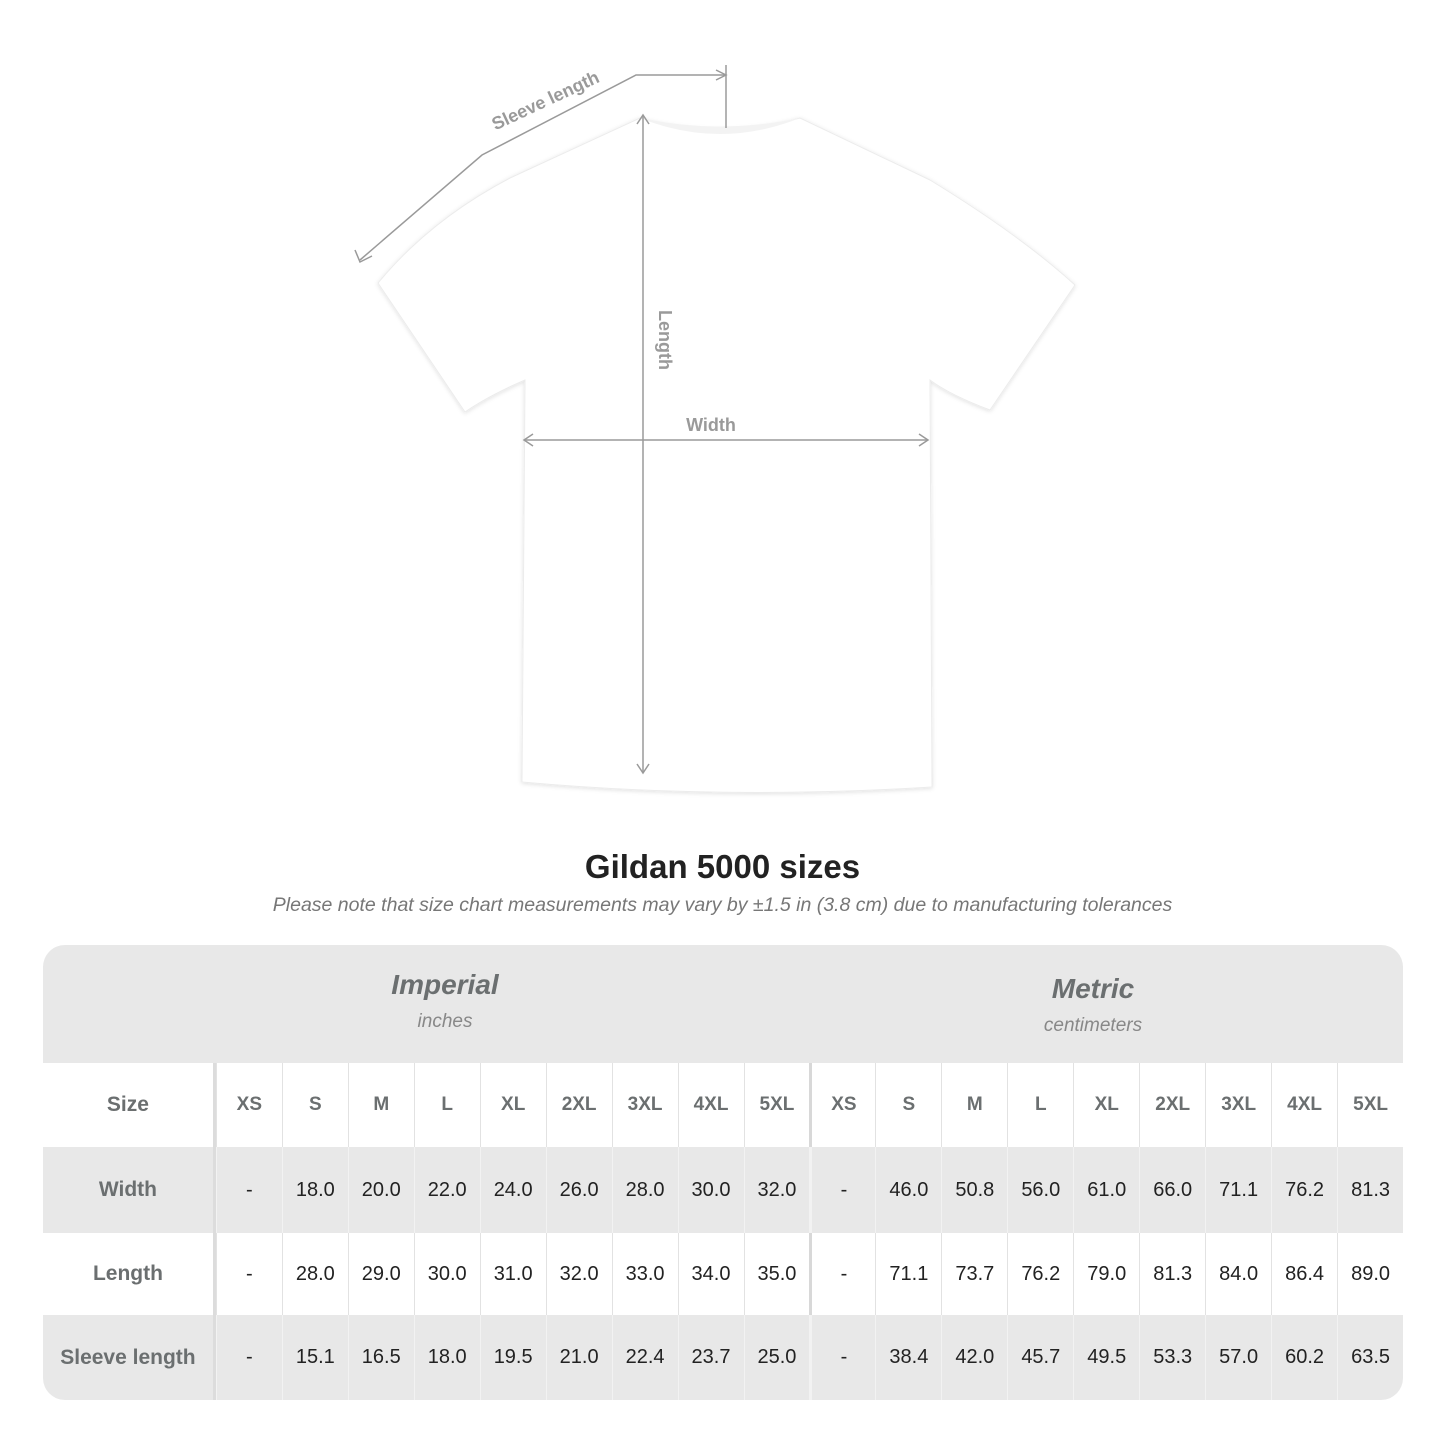 Image resolution: width=1445 pixels, height=1445 pixels. I want to click on length-label: Length, so click(665, 340).